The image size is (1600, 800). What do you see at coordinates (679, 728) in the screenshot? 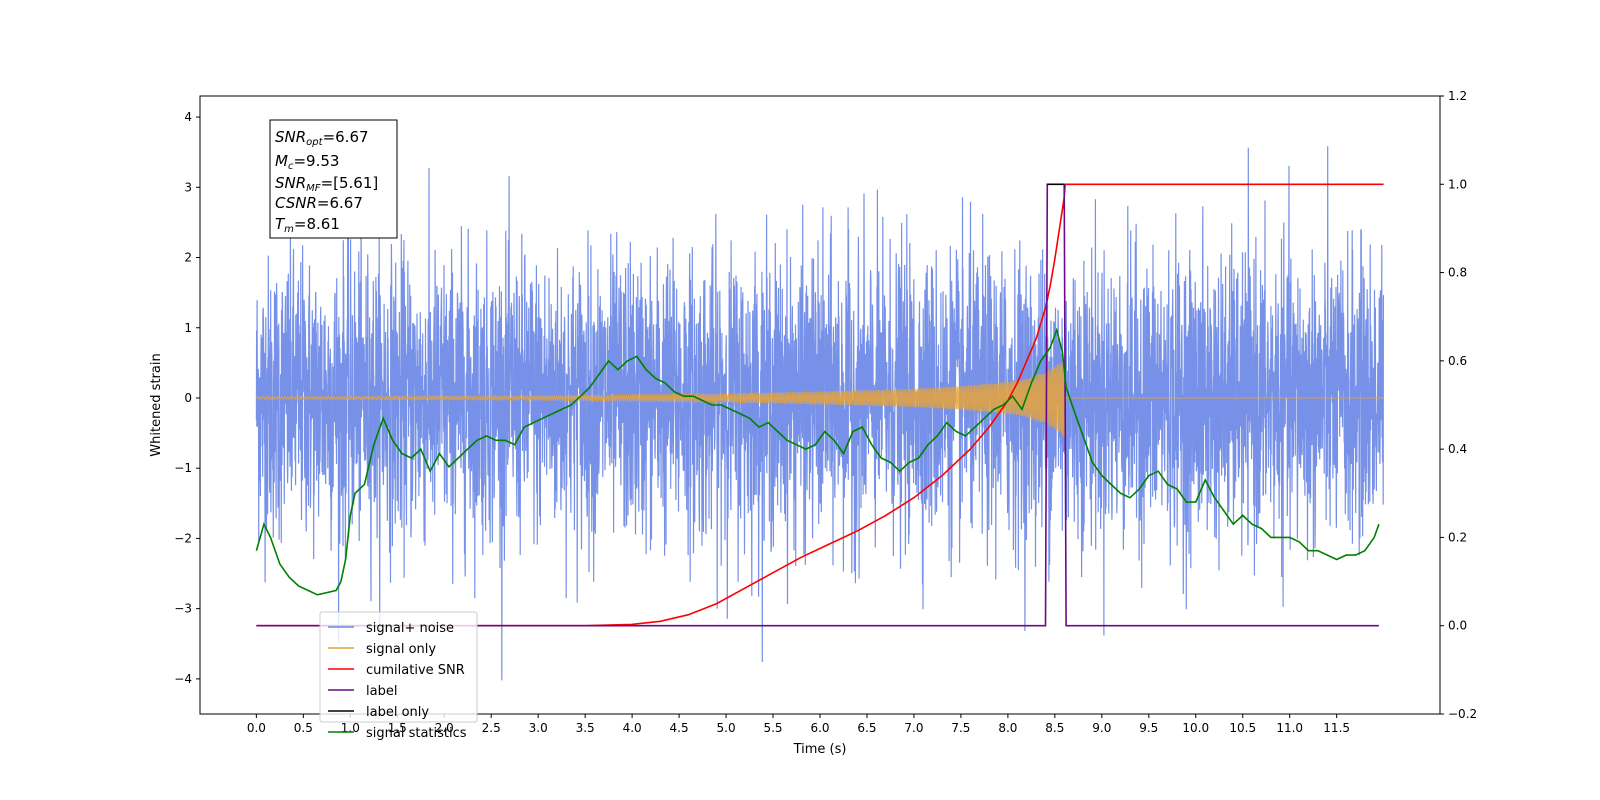
I see `x-tick-label: 4.5` at bounding box center [679, 728].